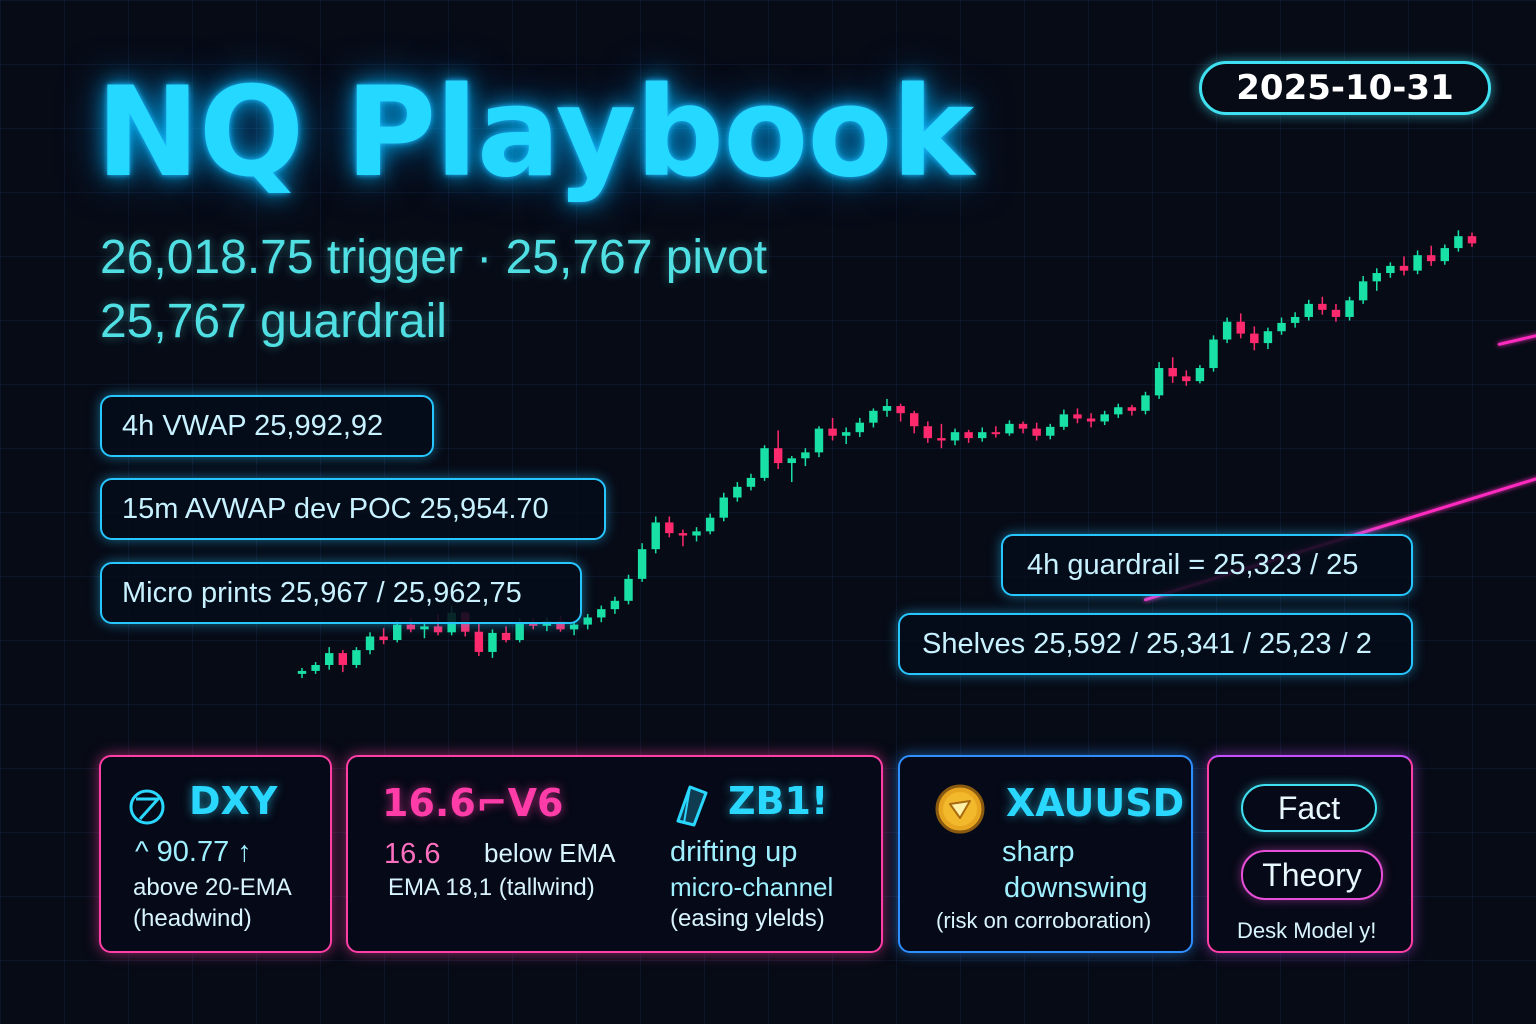 The width and height of the screenshot is (1536, 1024). I want to click on theory-pill: Theory, so click(1312, 875).